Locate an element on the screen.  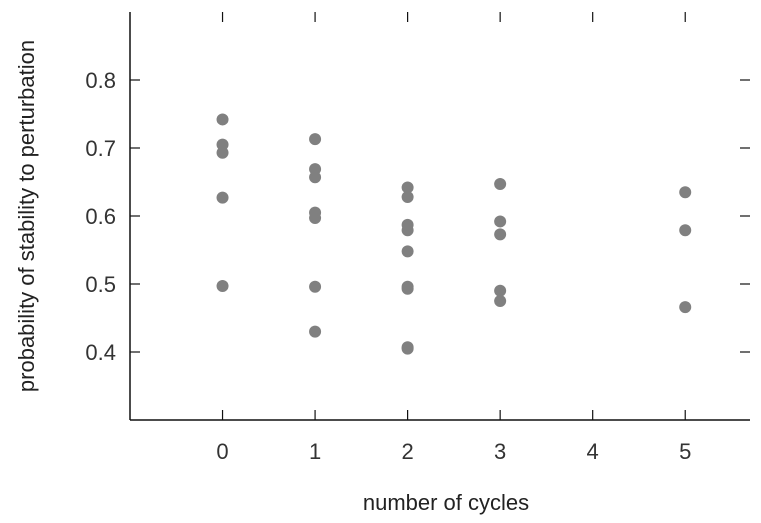
x-tick-label: 3 is located at coordinates (500, 451).